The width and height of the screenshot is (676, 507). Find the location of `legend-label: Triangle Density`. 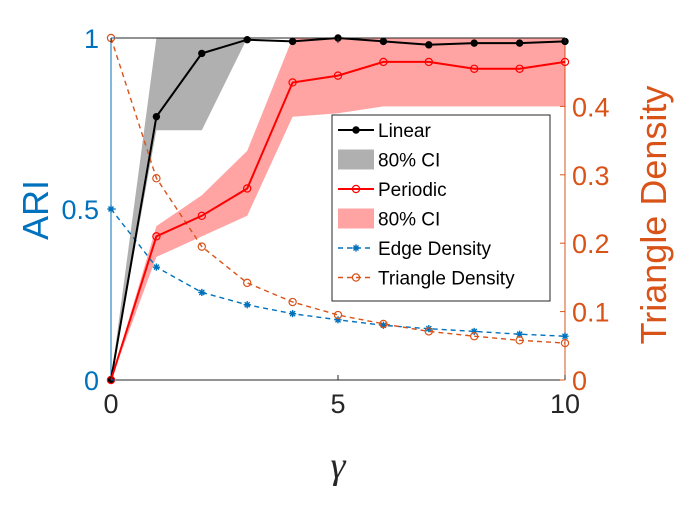

legend-label: Triangle Density is located at coordinates (446, 279).